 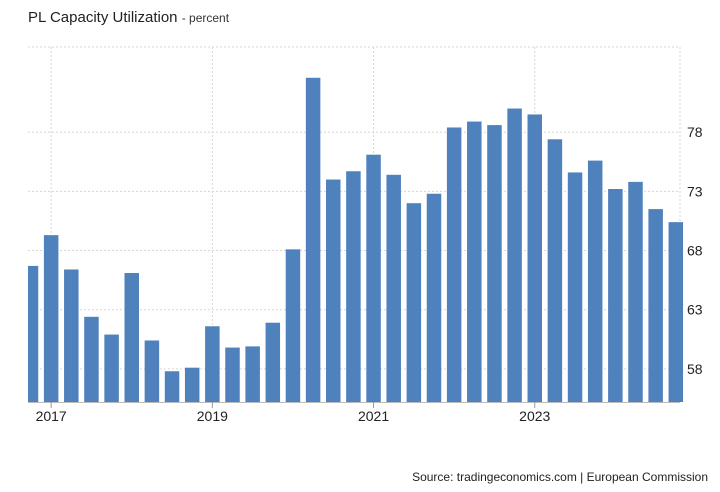 What do you see at coordinates (51, 416) in the screenshot?
I see `x-tick-label: 2017` at bounding box center [51, 416].